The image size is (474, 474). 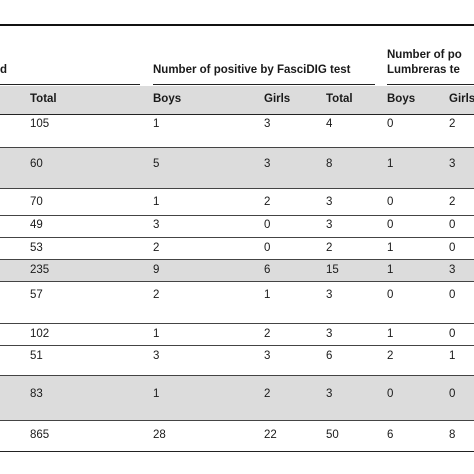 What do you see at coordinates (237, 451) in the screenshot?
I see `table-bottom-rule` at bounding box center [237, 451].